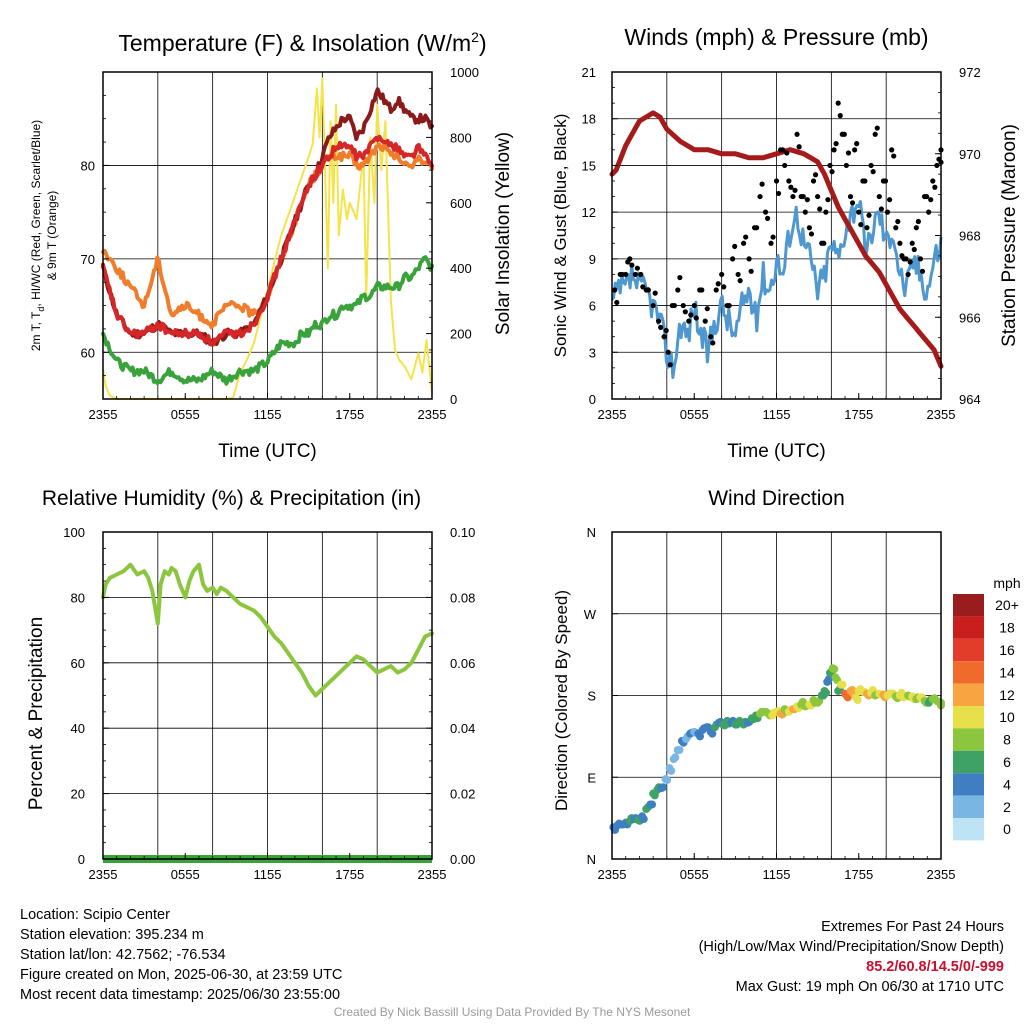 Image resolution: width=1024 pixels, height=1024 pixels. I want to click on y2-tick-label: 600, so click(461, 203).